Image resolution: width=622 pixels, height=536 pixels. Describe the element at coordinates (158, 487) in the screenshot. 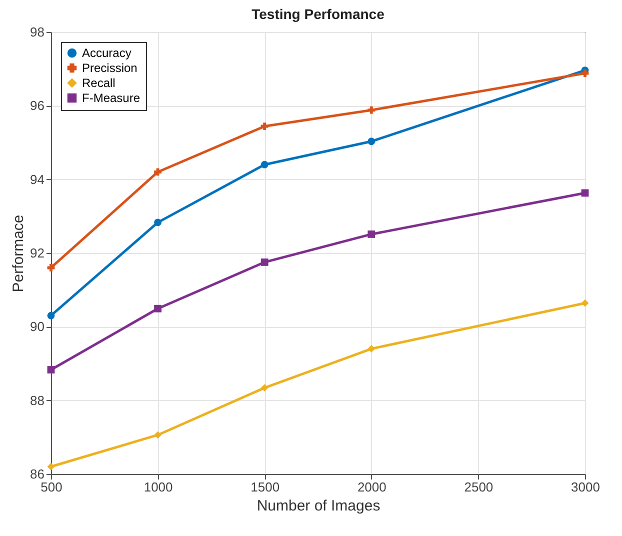

I see `x-tick-label: 1000` at that location.